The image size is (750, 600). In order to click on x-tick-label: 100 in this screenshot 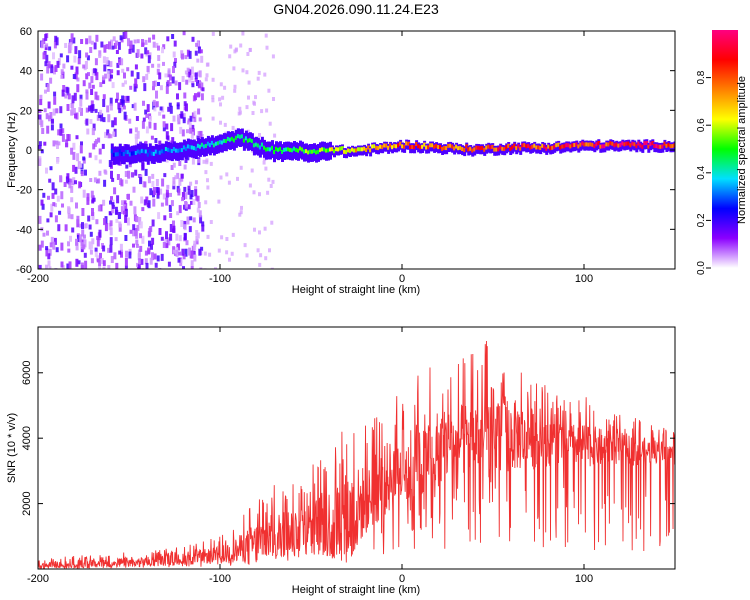, I will do `click(584, 279)`.